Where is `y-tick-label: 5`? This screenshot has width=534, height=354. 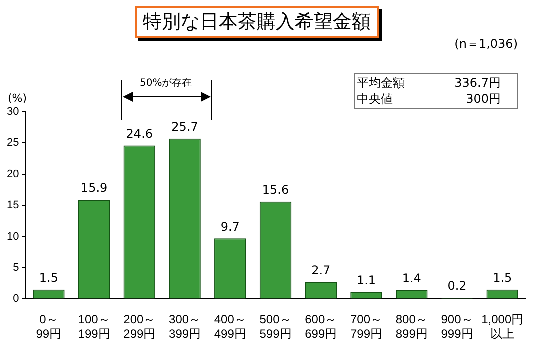 y-tick-label: 5 is located at coordinates (16, 268).